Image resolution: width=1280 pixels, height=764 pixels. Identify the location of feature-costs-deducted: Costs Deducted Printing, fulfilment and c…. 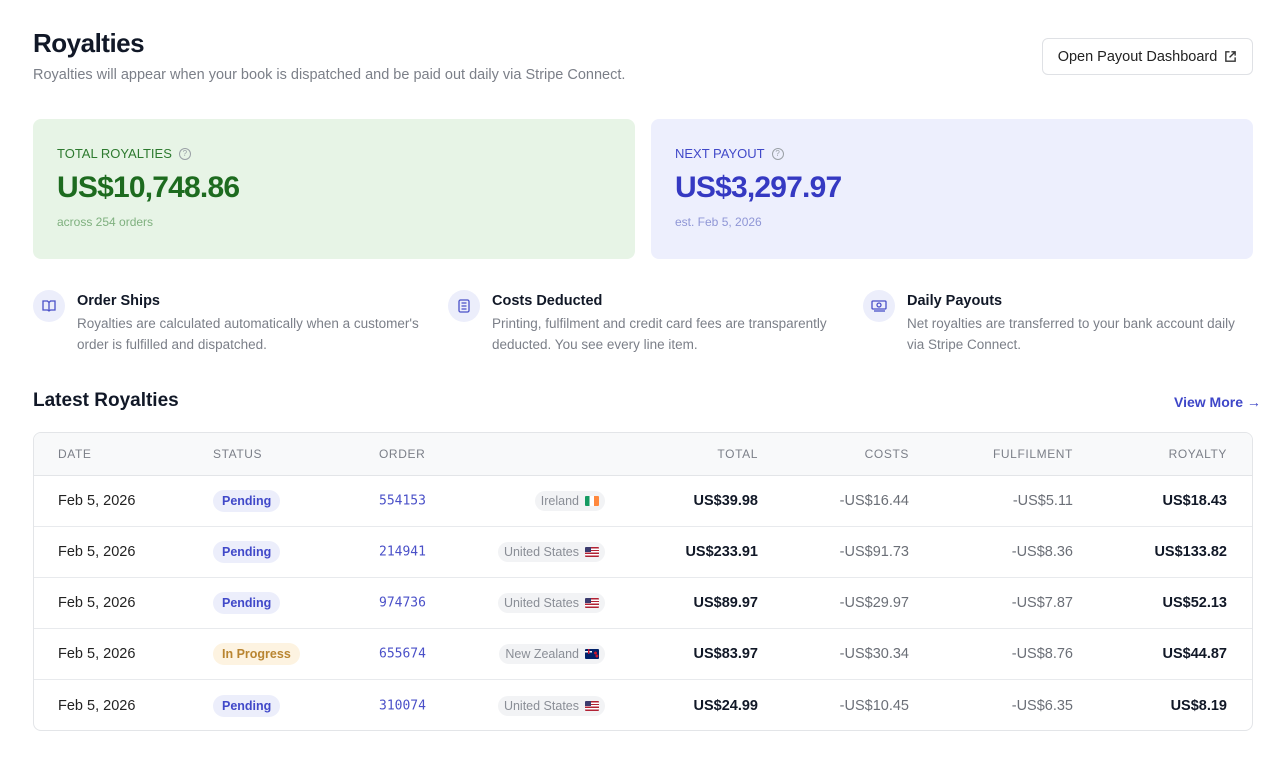
(643, 322).